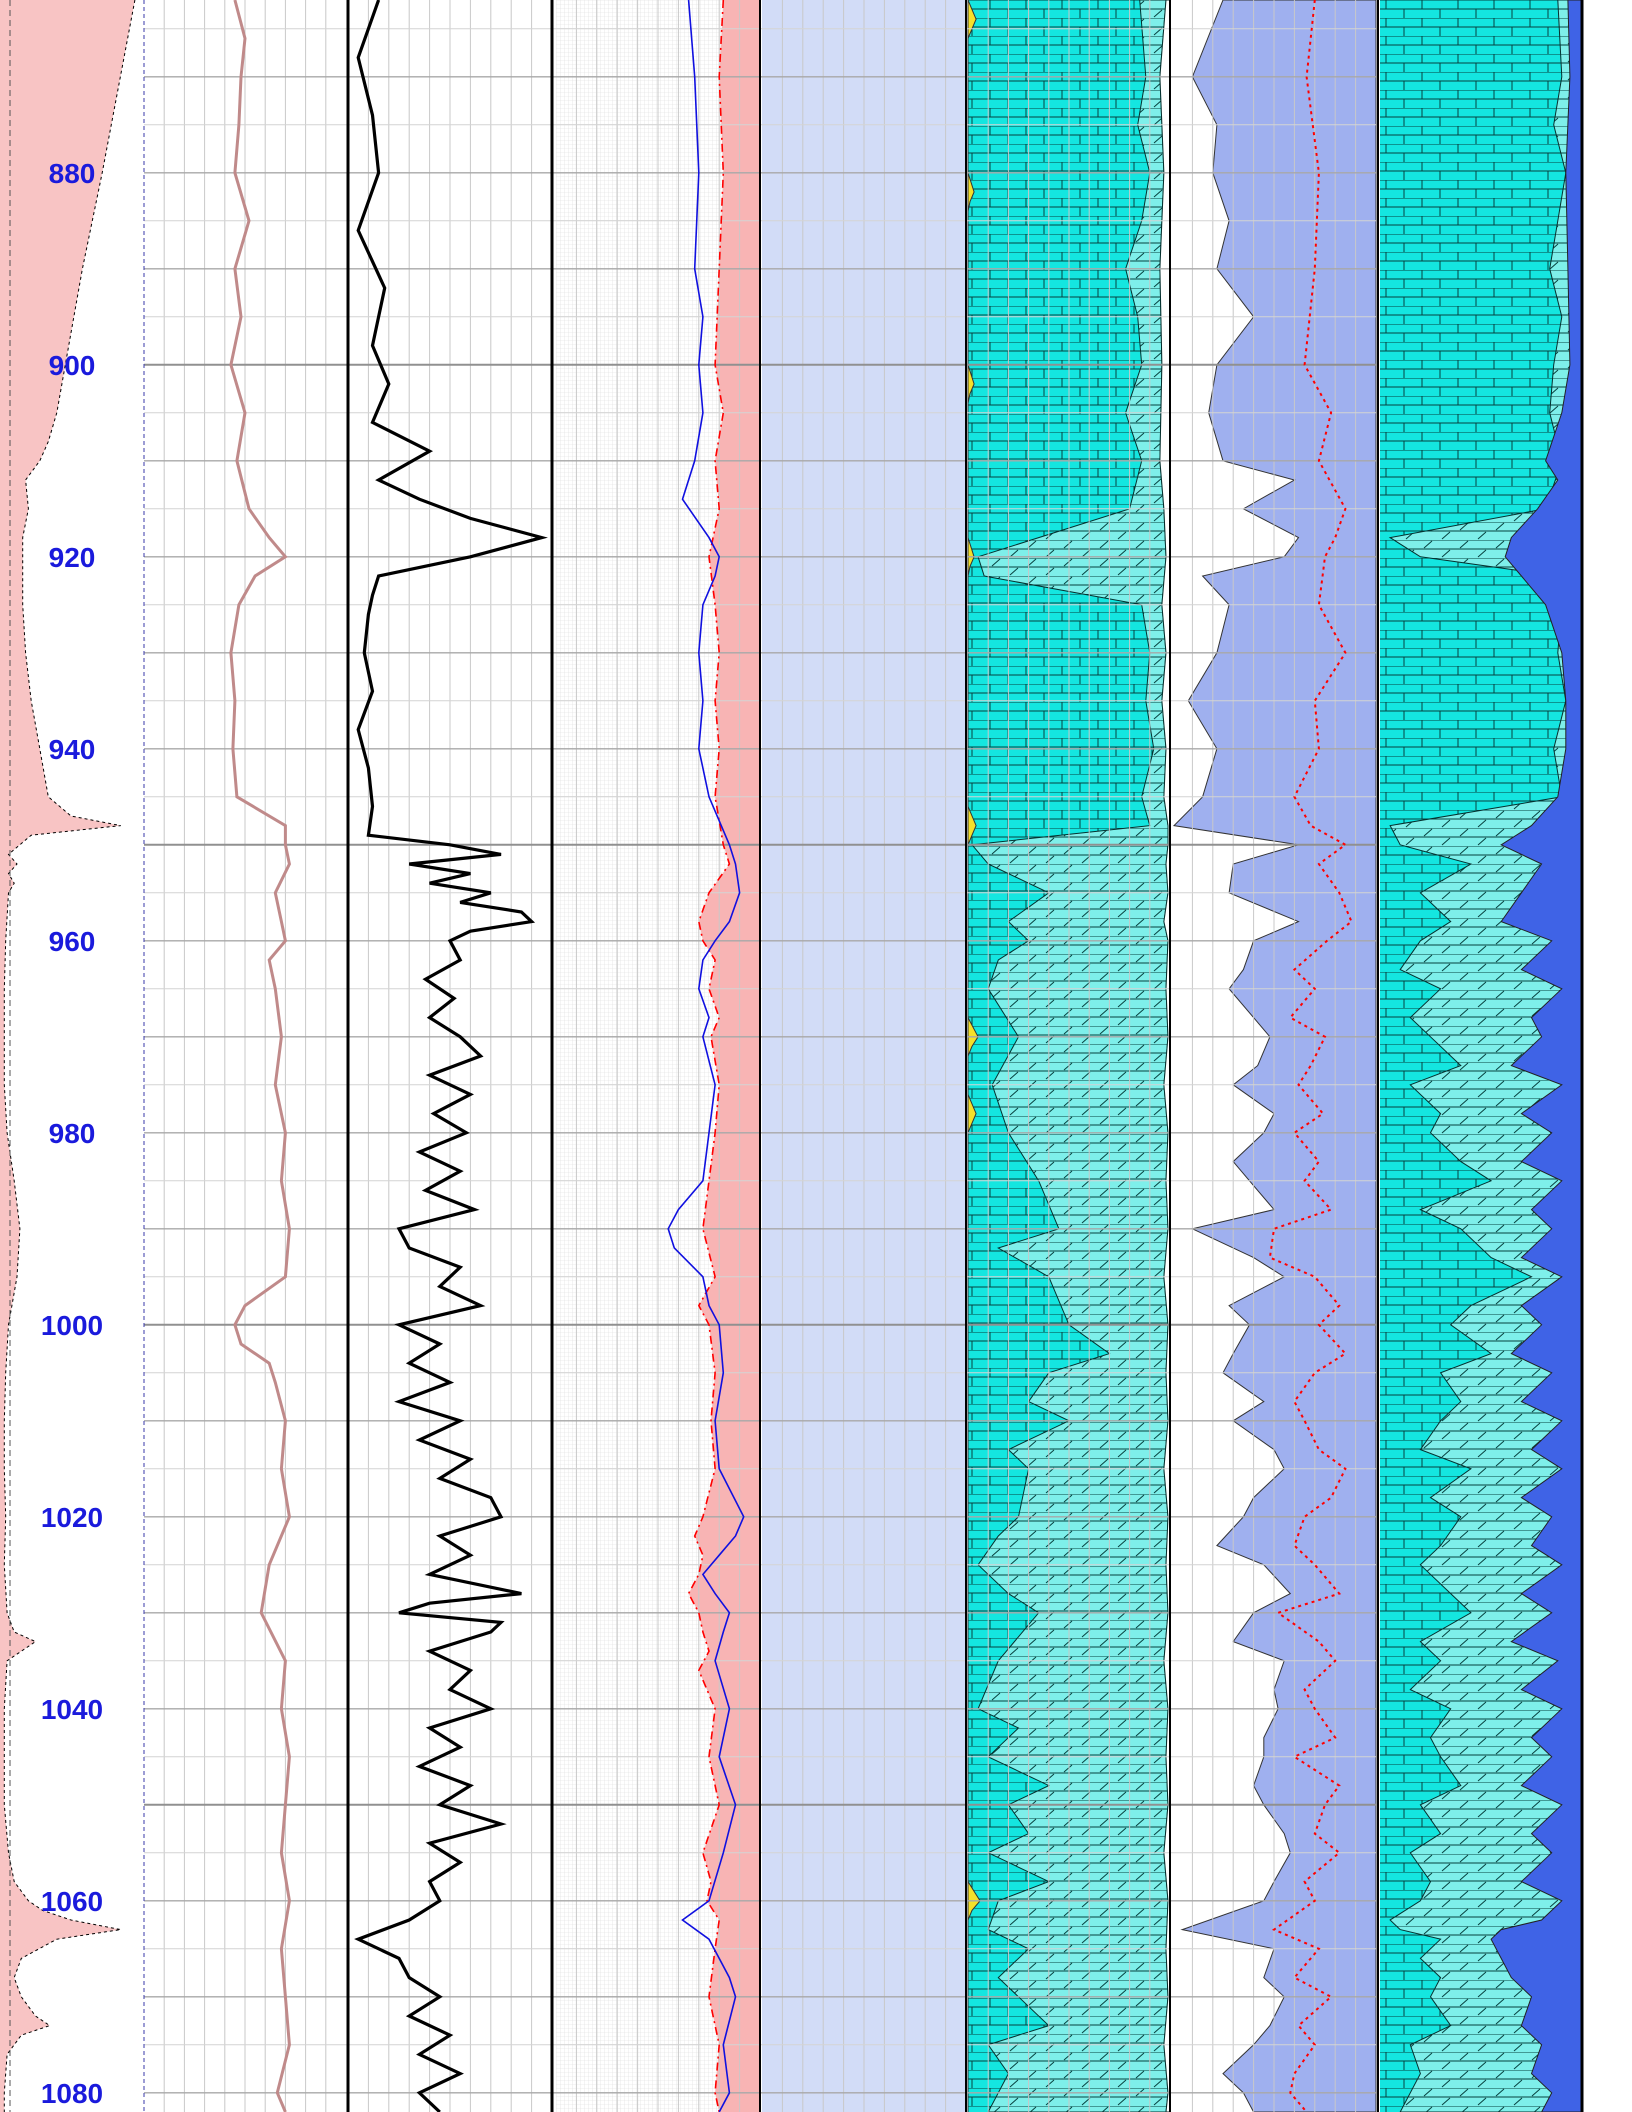  What do you see at coordinates (72, 365) in the screenshot?
I see `depth-label: 900` at bounding box center [72, 365].